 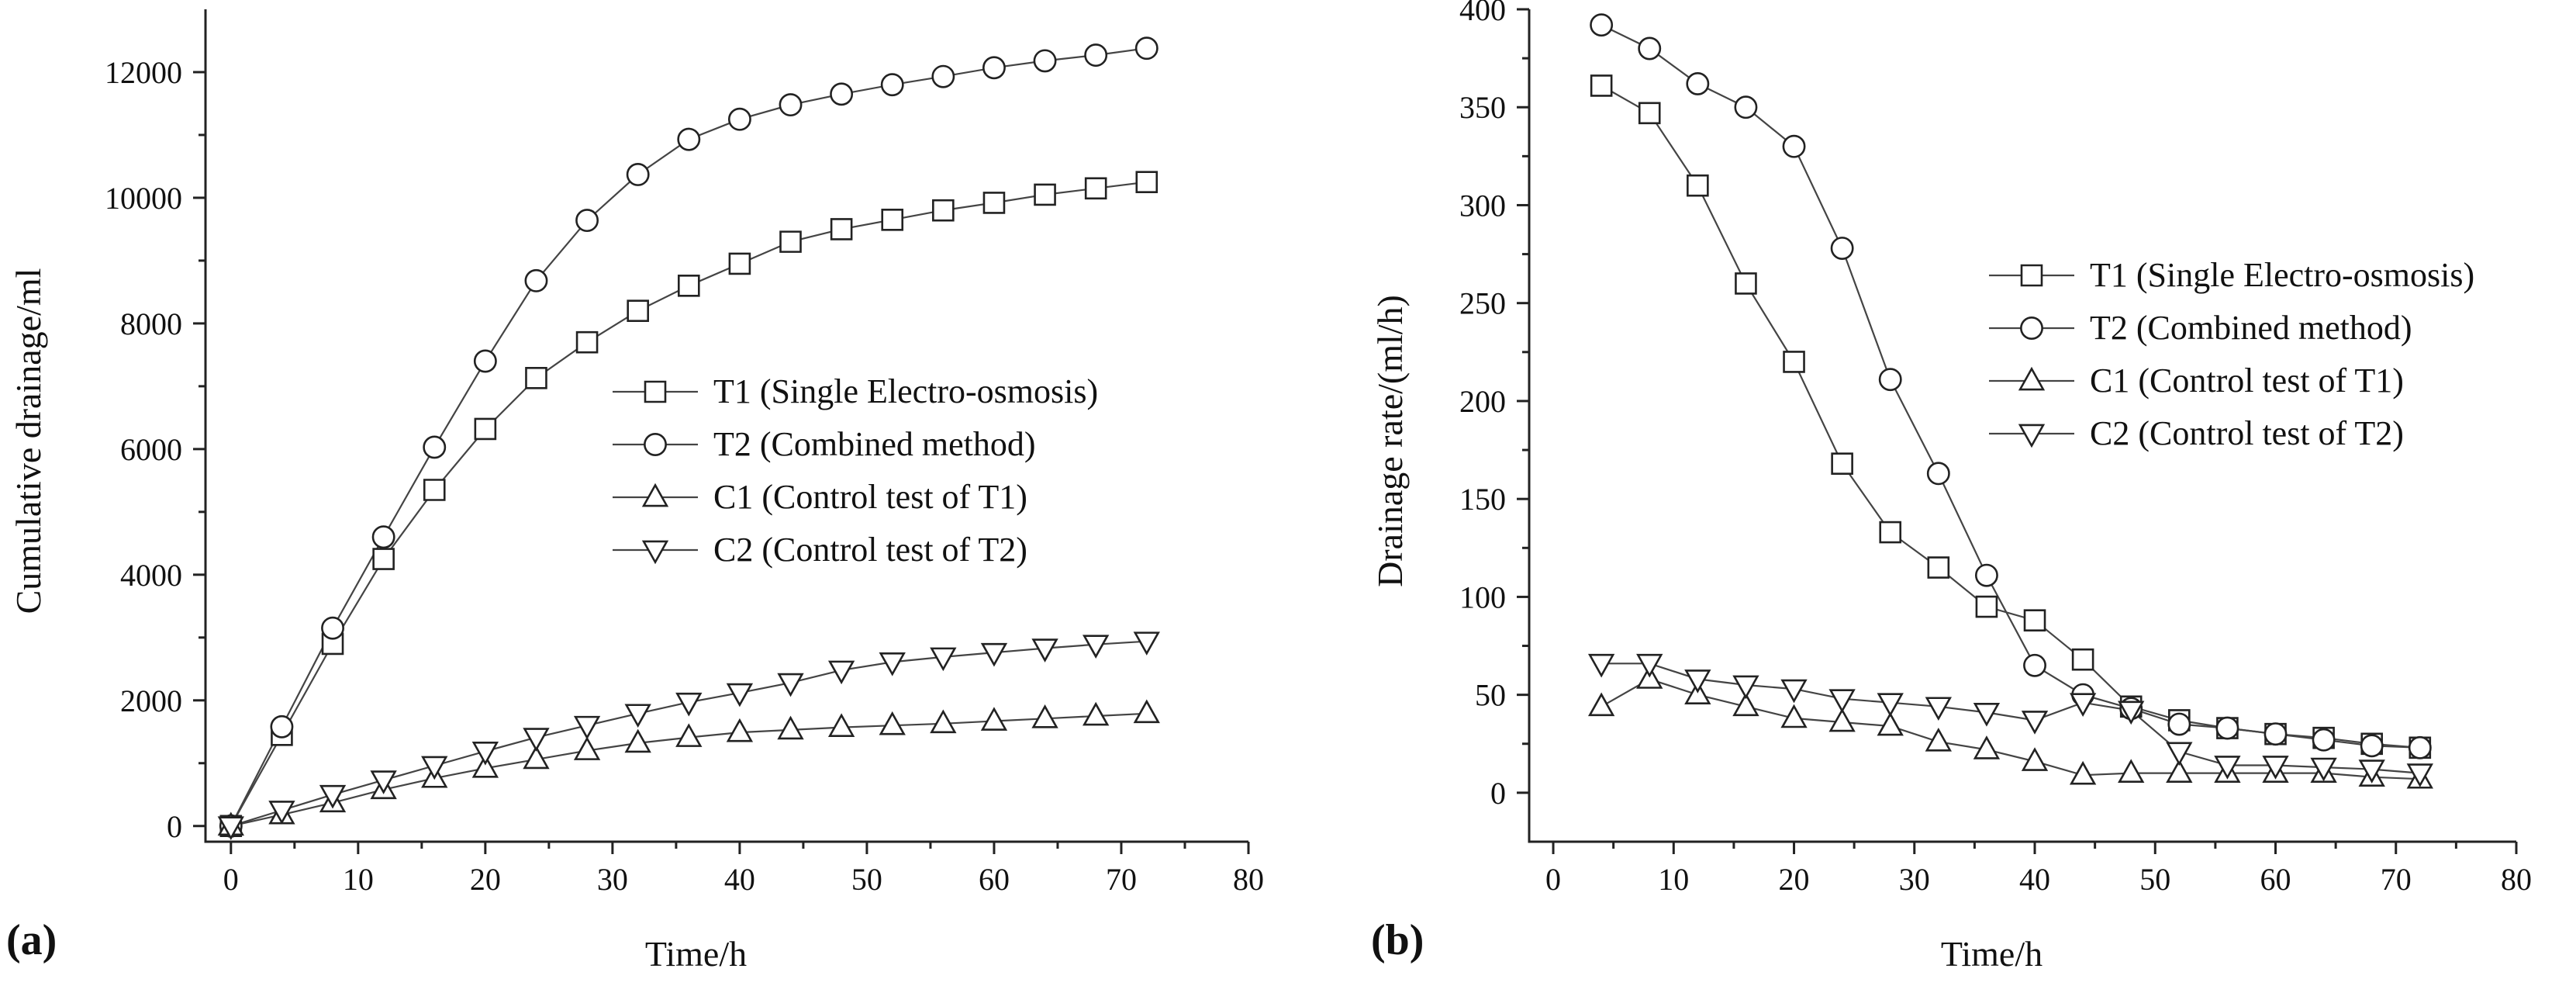 I want to click on y-tick-label: 300, so click(x=1482, y=205).